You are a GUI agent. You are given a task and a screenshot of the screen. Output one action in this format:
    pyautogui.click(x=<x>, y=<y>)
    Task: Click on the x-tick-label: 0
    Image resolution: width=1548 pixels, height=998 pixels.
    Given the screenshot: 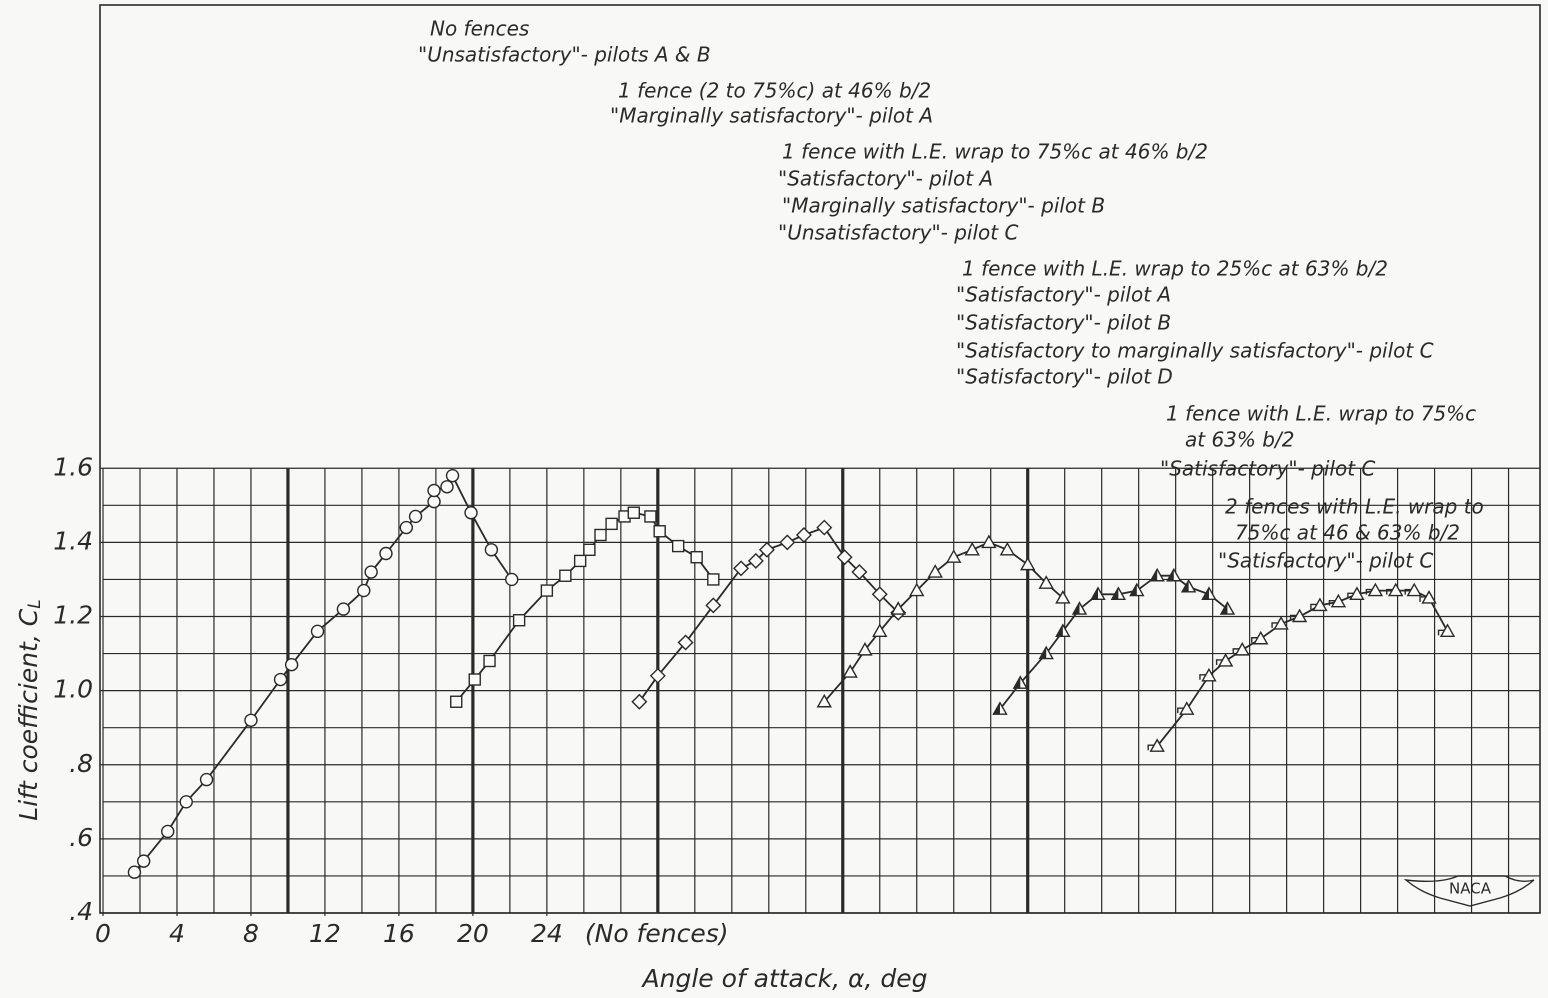 What is the action you would take?
    pyautogui.click(x=103, y=933)
    